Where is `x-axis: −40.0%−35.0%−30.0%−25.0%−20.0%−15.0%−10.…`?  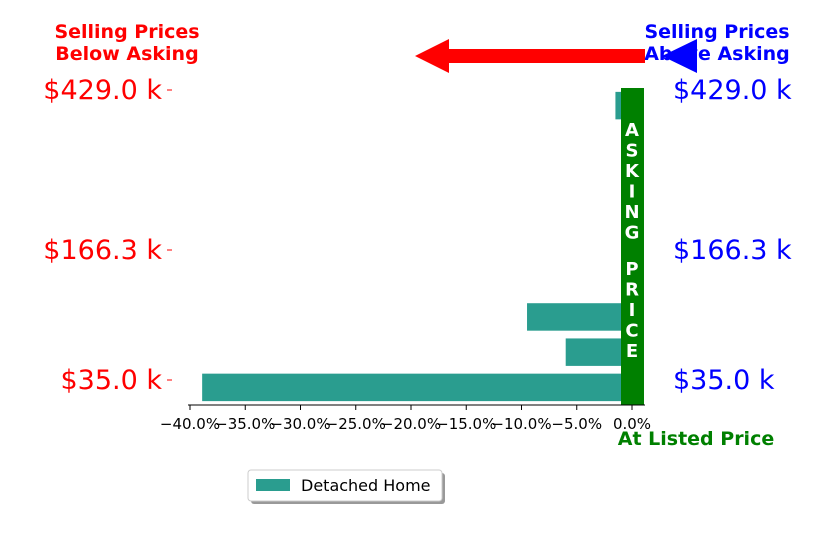 x-axis: −40.0%−35.0%−30.0%−25.0%−20.0%−15.0%−10.… is located at coordinates (405, 418).